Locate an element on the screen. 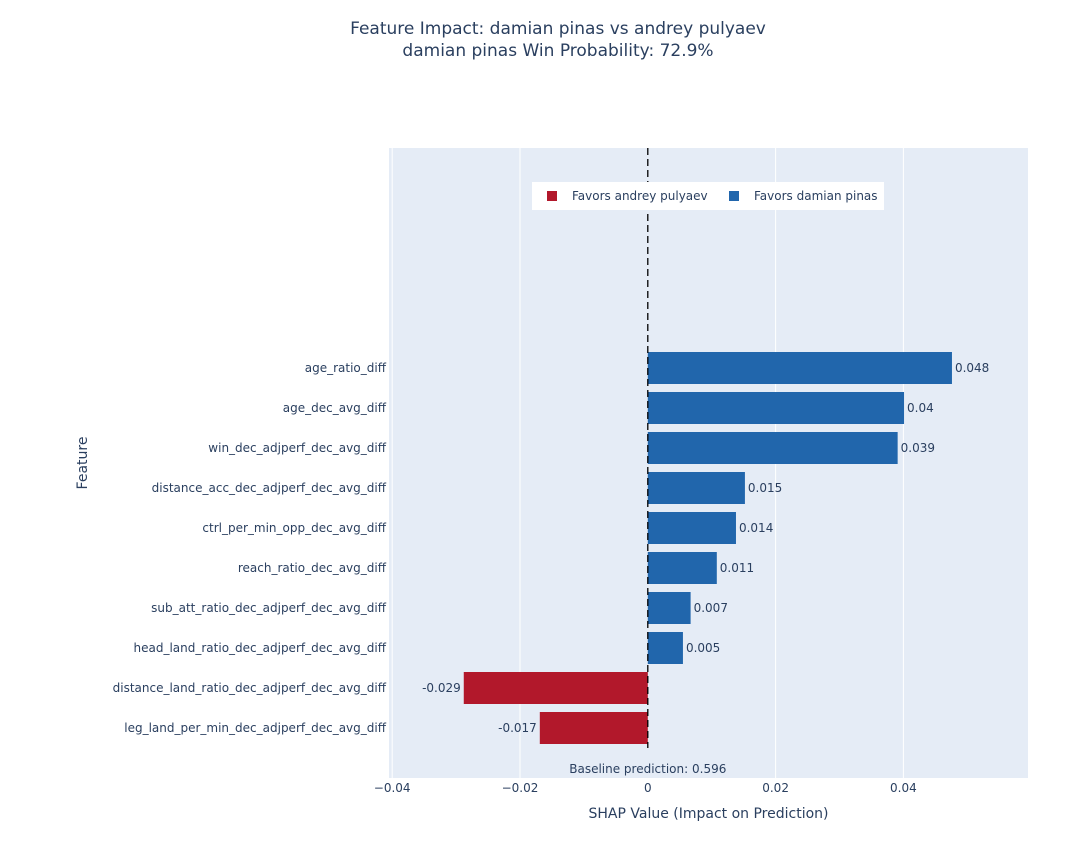 Image resolution: width=1087 pixels, height=860 pixels. y-tick-label: ctrl_per_min_opp_dec_avg_diff is located at coordinates (294, 528).